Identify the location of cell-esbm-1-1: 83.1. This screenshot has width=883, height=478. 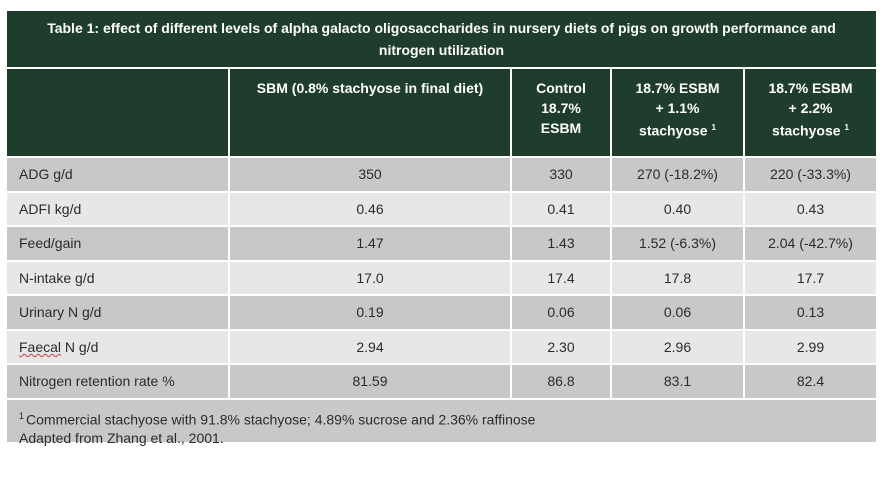
(676, 381).